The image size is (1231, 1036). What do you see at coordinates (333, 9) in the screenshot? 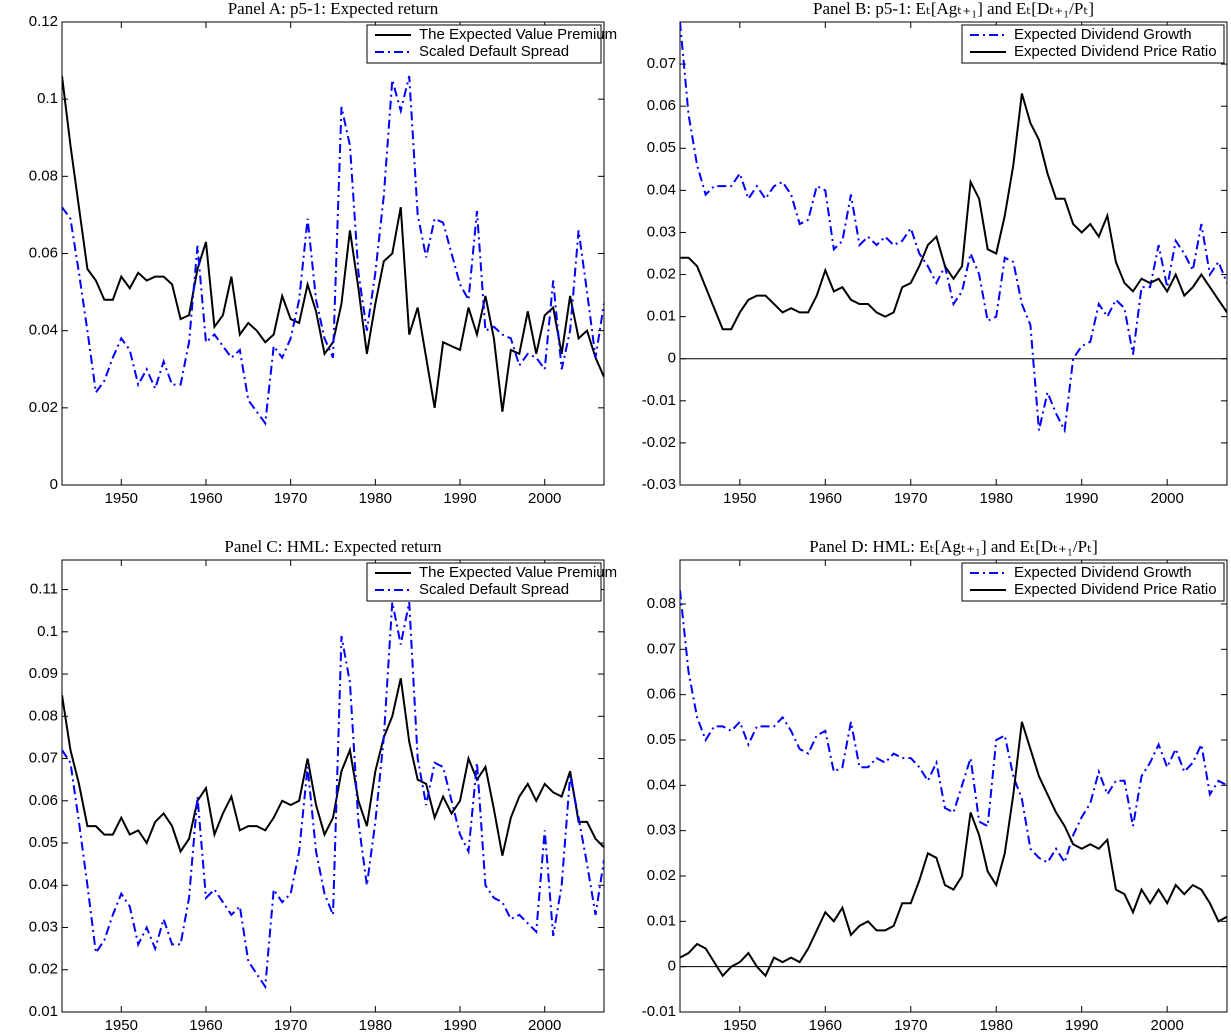
I see `panel-title: Panel A: p5-1: Expected return` at bounding box center [333, 9].